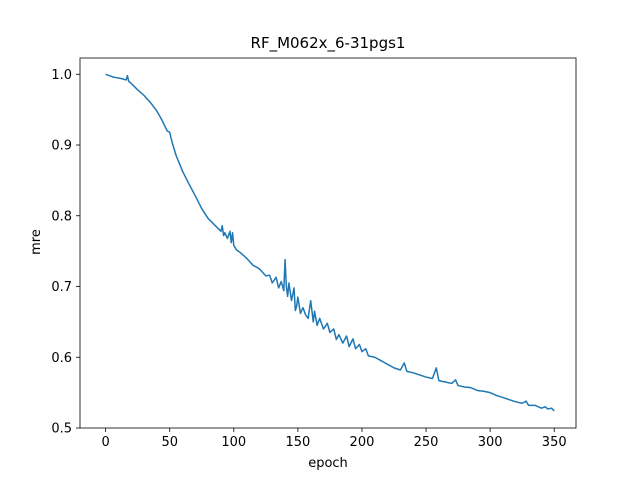  Describe the element at coordinates (362, 442) in the screenshot. I see `x-tick-label: 200` at that location.